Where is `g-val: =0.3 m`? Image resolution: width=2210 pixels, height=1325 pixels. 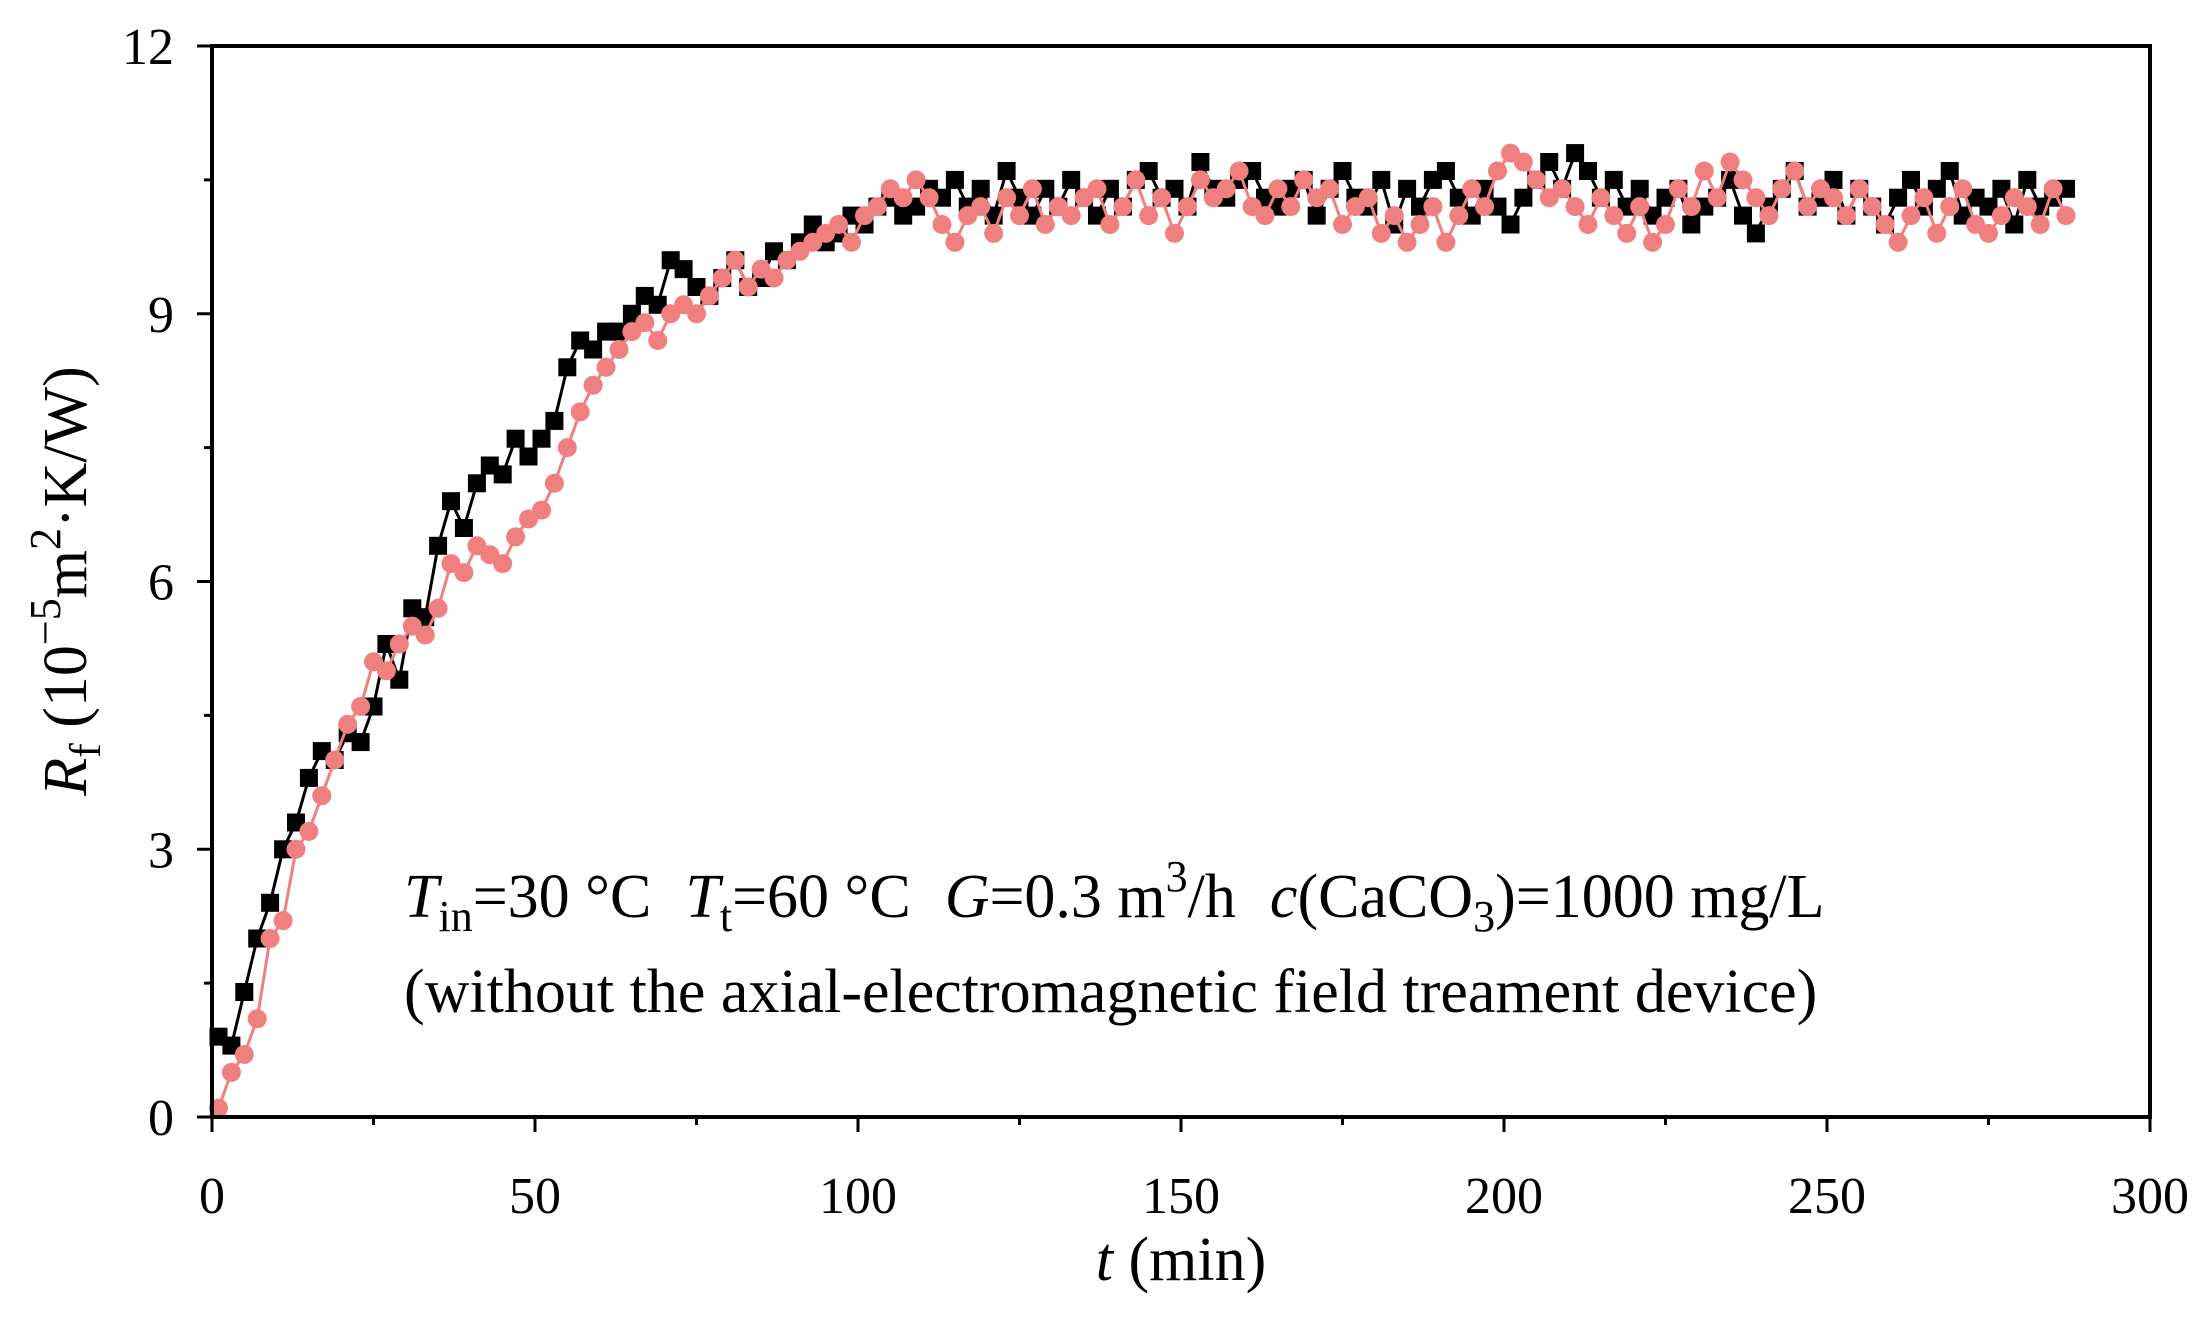 g-val: =0.3 m is located at coordinates (1077, 897).